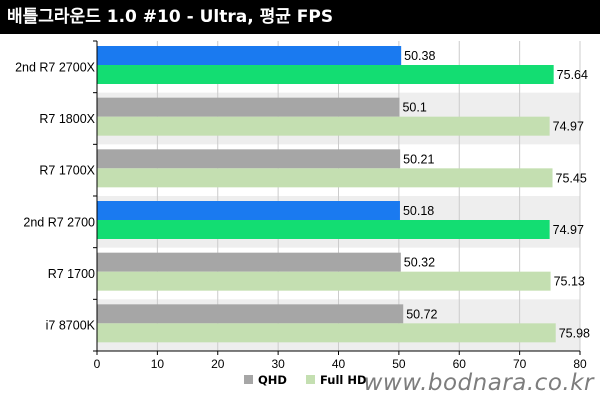 The image size is (600, 400). What do you see at coordinates (571, 178) in the screenshot?
I see `data-label-fullhd: 75.45` at bounding box center [571, 178].